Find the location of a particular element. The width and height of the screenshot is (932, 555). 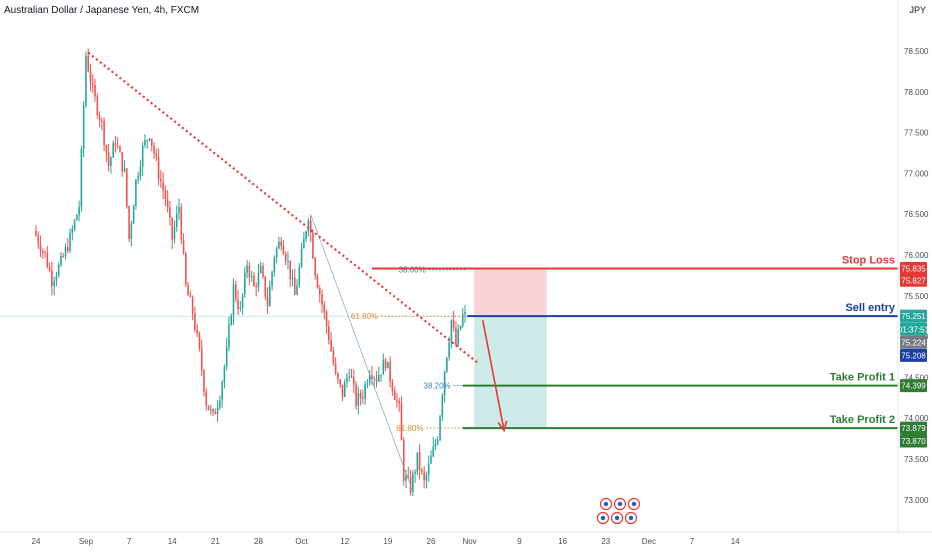

currency-label: JPY is located at coordinates (917, 10).